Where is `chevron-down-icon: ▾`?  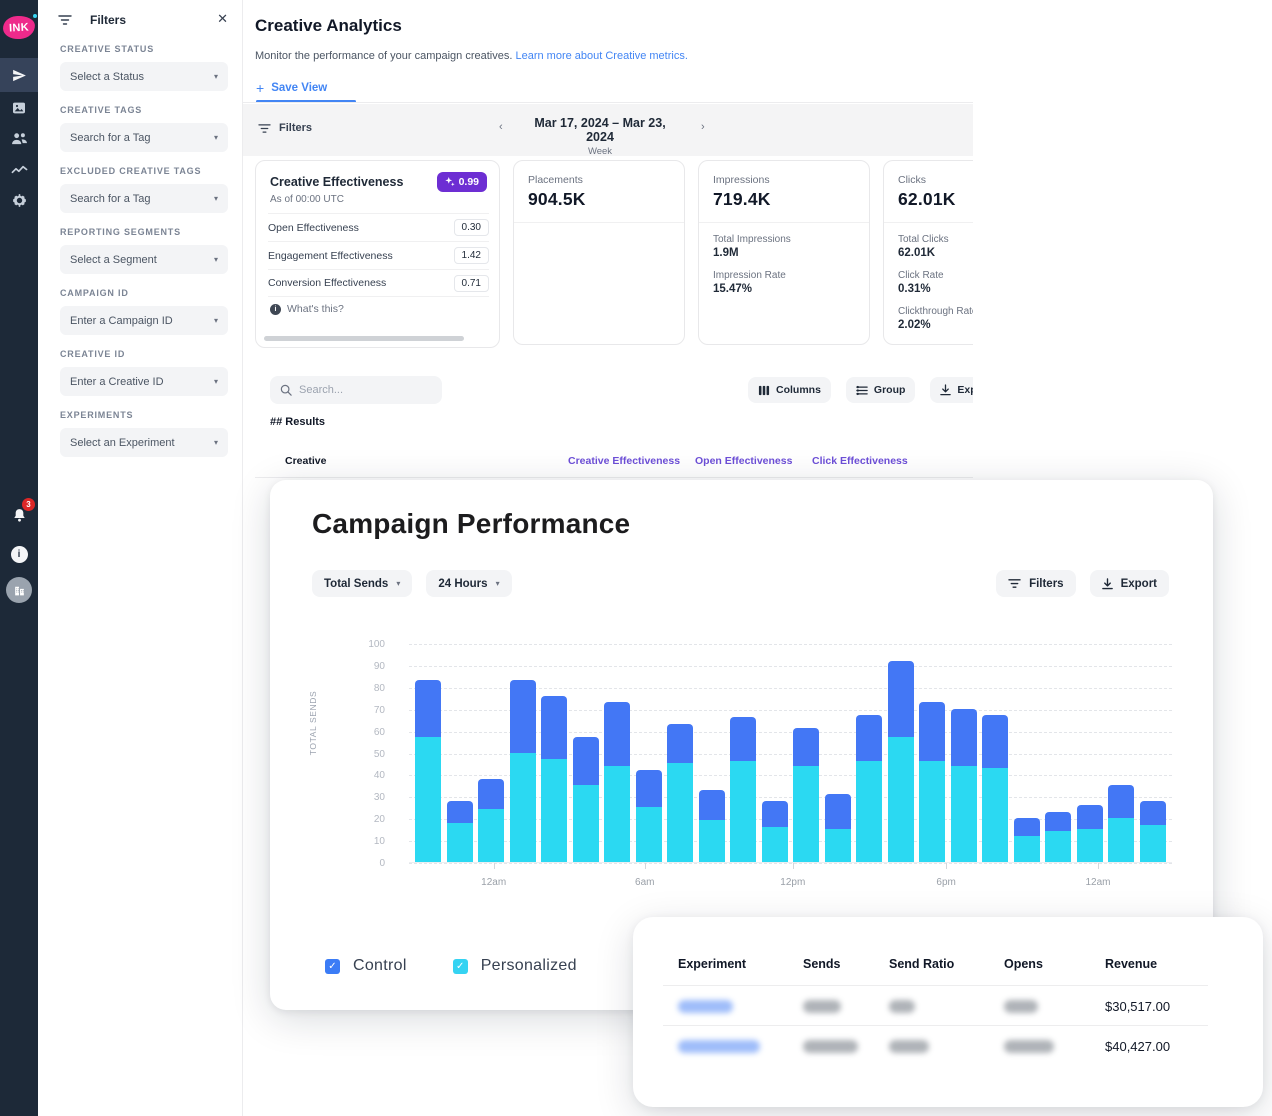
chevron-down-icon: ▾ is located at coordinates (215, 442).